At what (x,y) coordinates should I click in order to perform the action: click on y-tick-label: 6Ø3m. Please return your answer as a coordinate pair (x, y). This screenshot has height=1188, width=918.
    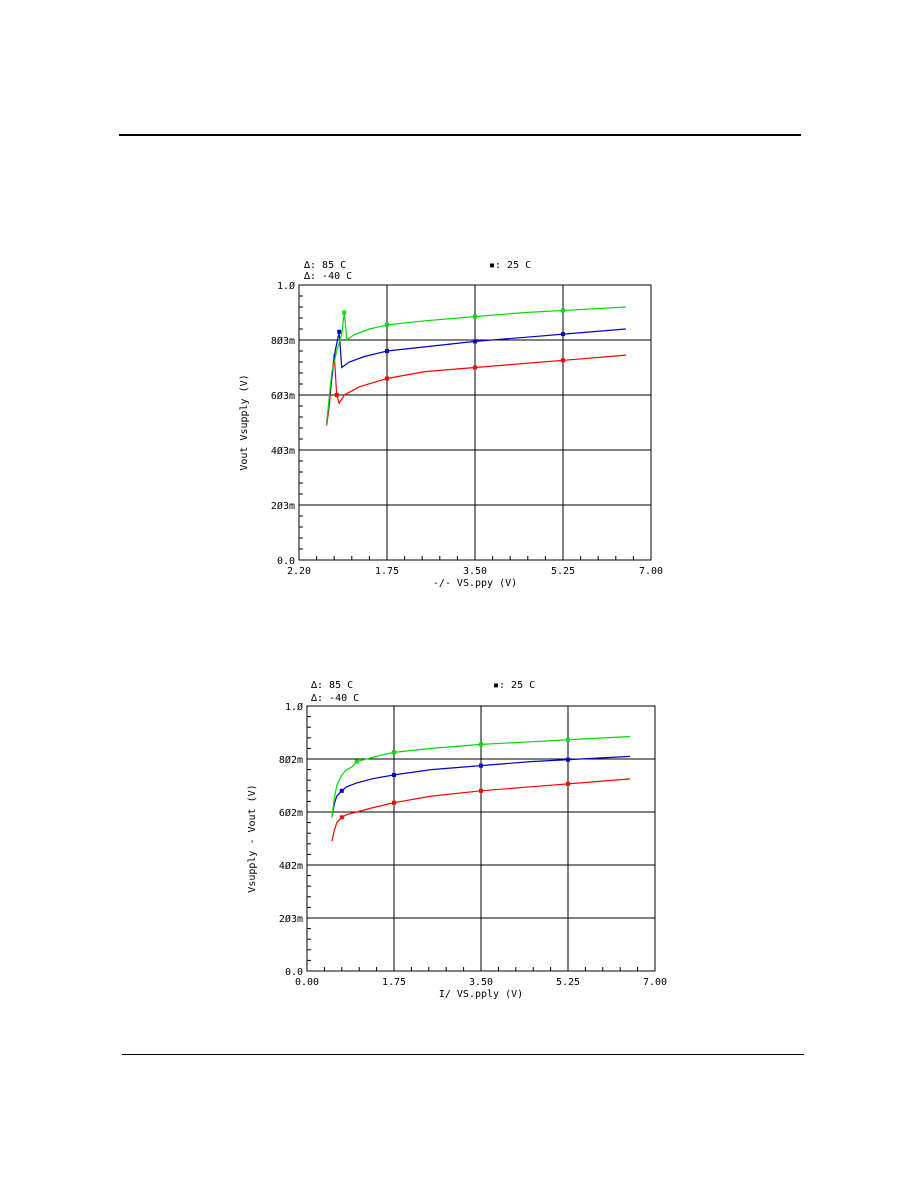
    Looking at the image, I should click on (283, 396).